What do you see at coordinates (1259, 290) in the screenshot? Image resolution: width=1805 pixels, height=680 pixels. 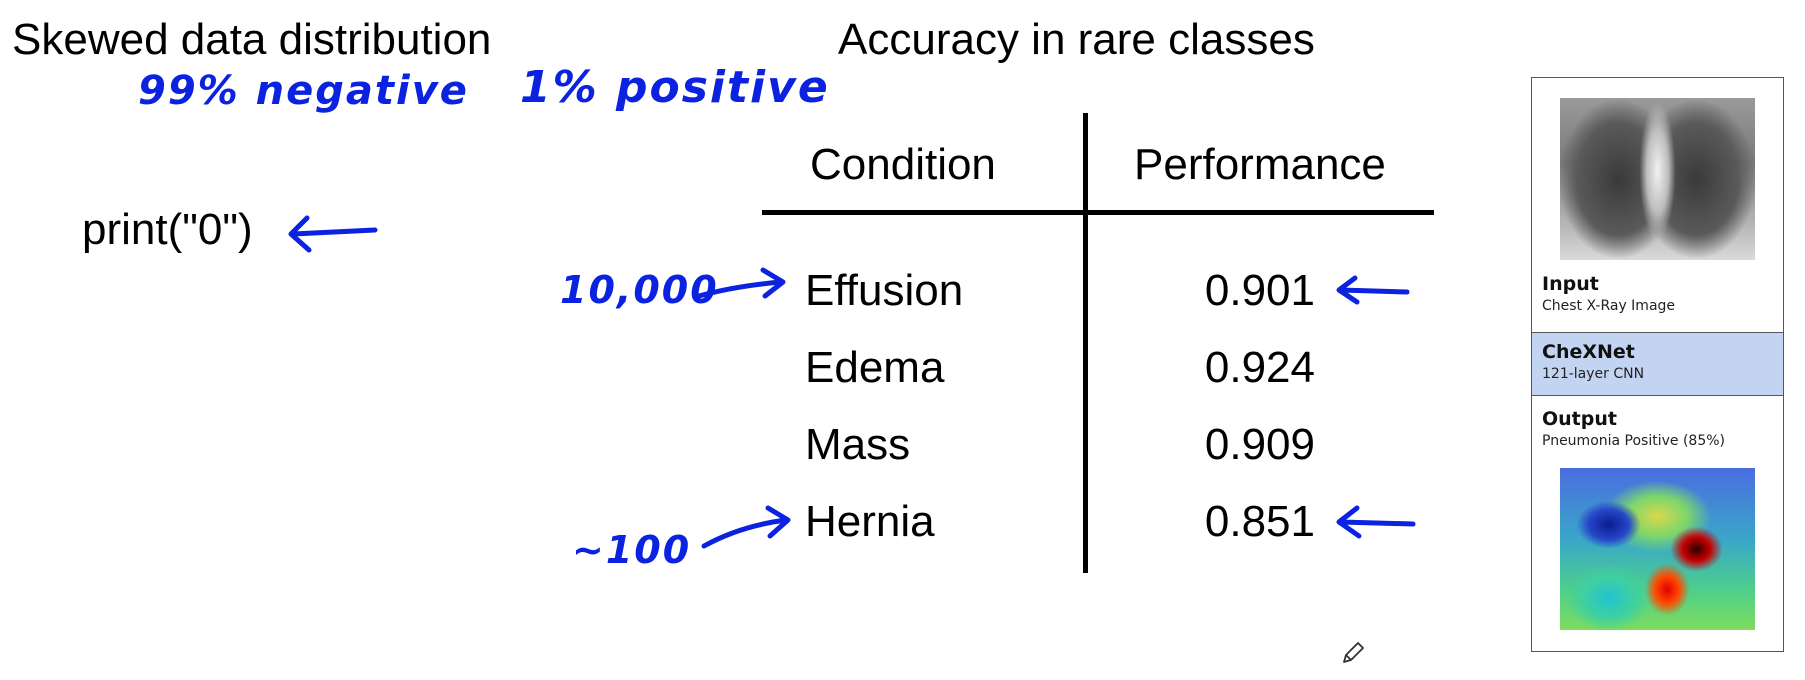 I see `row-performance-effusion: 0.901` at bounding box center [1259, 290].